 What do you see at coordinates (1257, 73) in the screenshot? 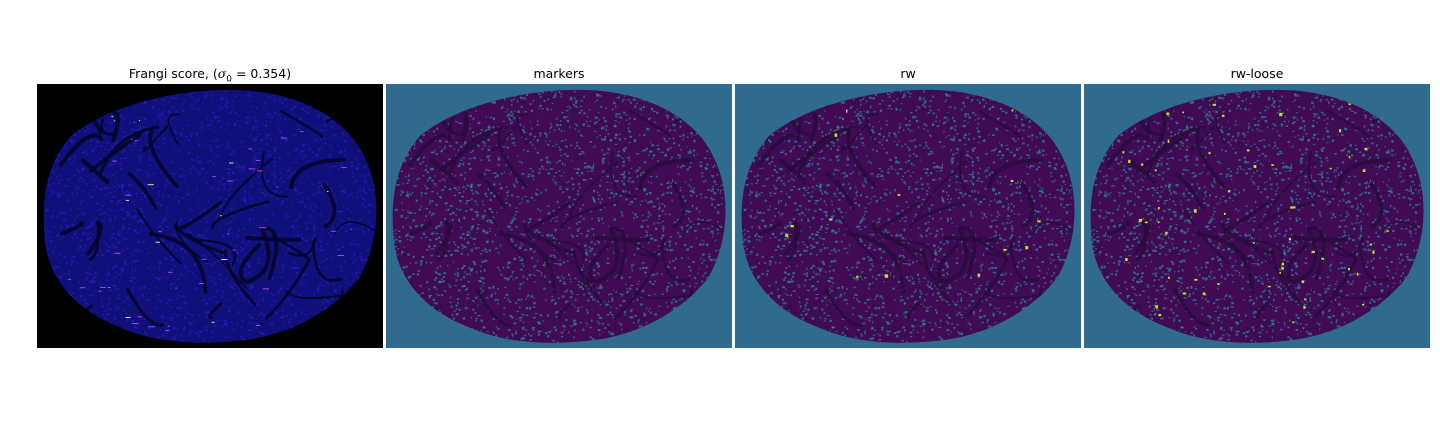
I see `panel-title-rw-loose: rw-loose` at bounding box center [1257, 73].